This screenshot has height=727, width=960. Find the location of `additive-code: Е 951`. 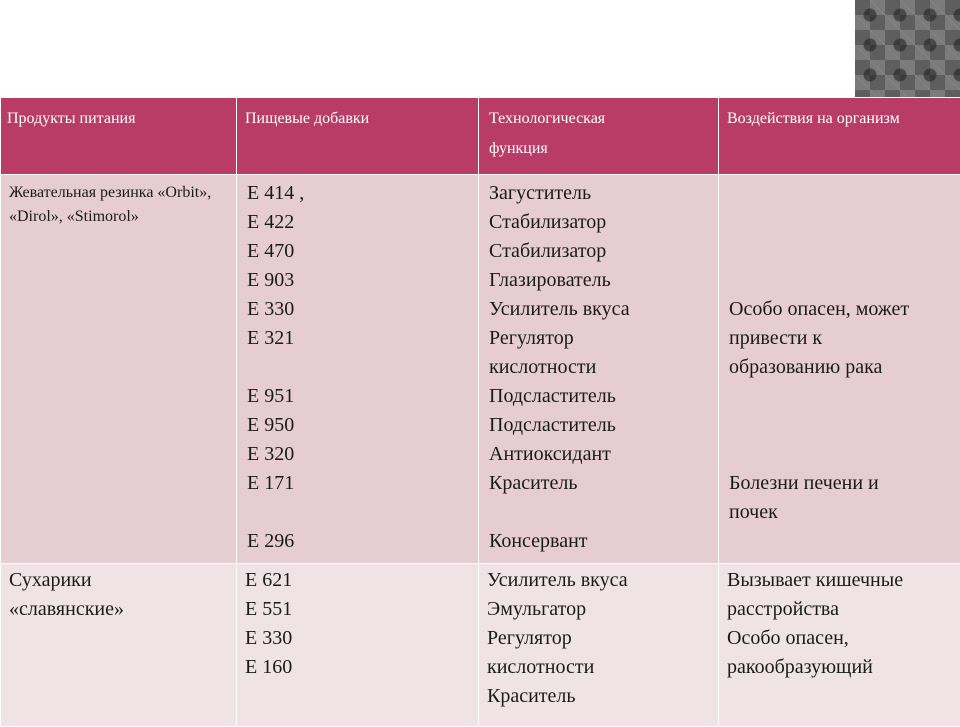

additive-code: Е 951 is located at coordinates (358, 396).